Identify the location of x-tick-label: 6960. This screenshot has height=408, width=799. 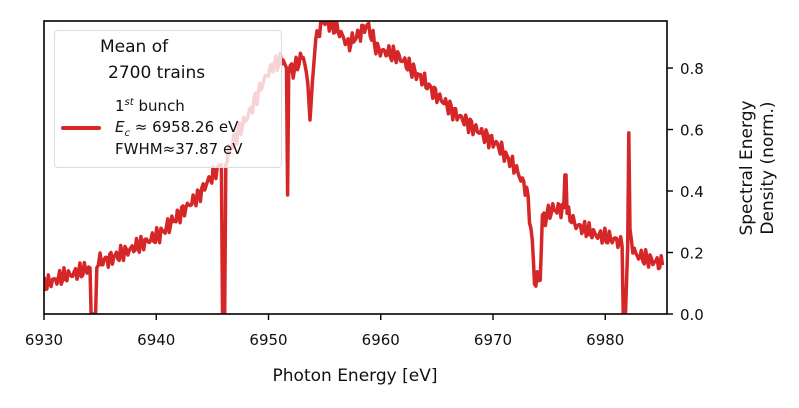
(381, 340).